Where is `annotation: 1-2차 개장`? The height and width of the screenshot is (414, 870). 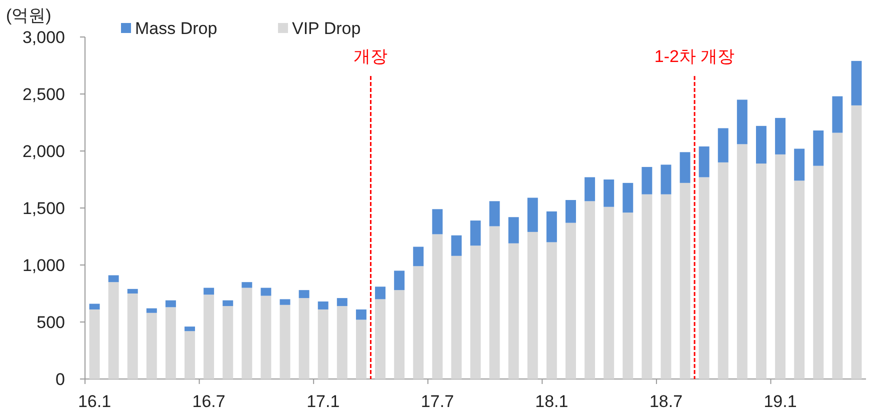
annotation: 1-2차 개장 is located at coordinates (694, 56).